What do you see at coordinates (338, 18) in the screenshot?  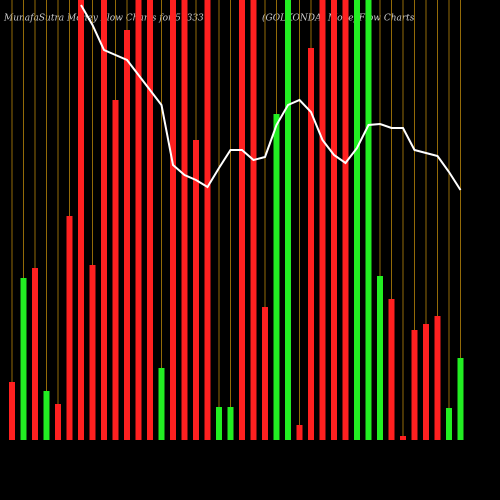 I see `chart-subtitle: (GOLKONDA) MoneyFlow Charts` at bounding box center [338, 18].